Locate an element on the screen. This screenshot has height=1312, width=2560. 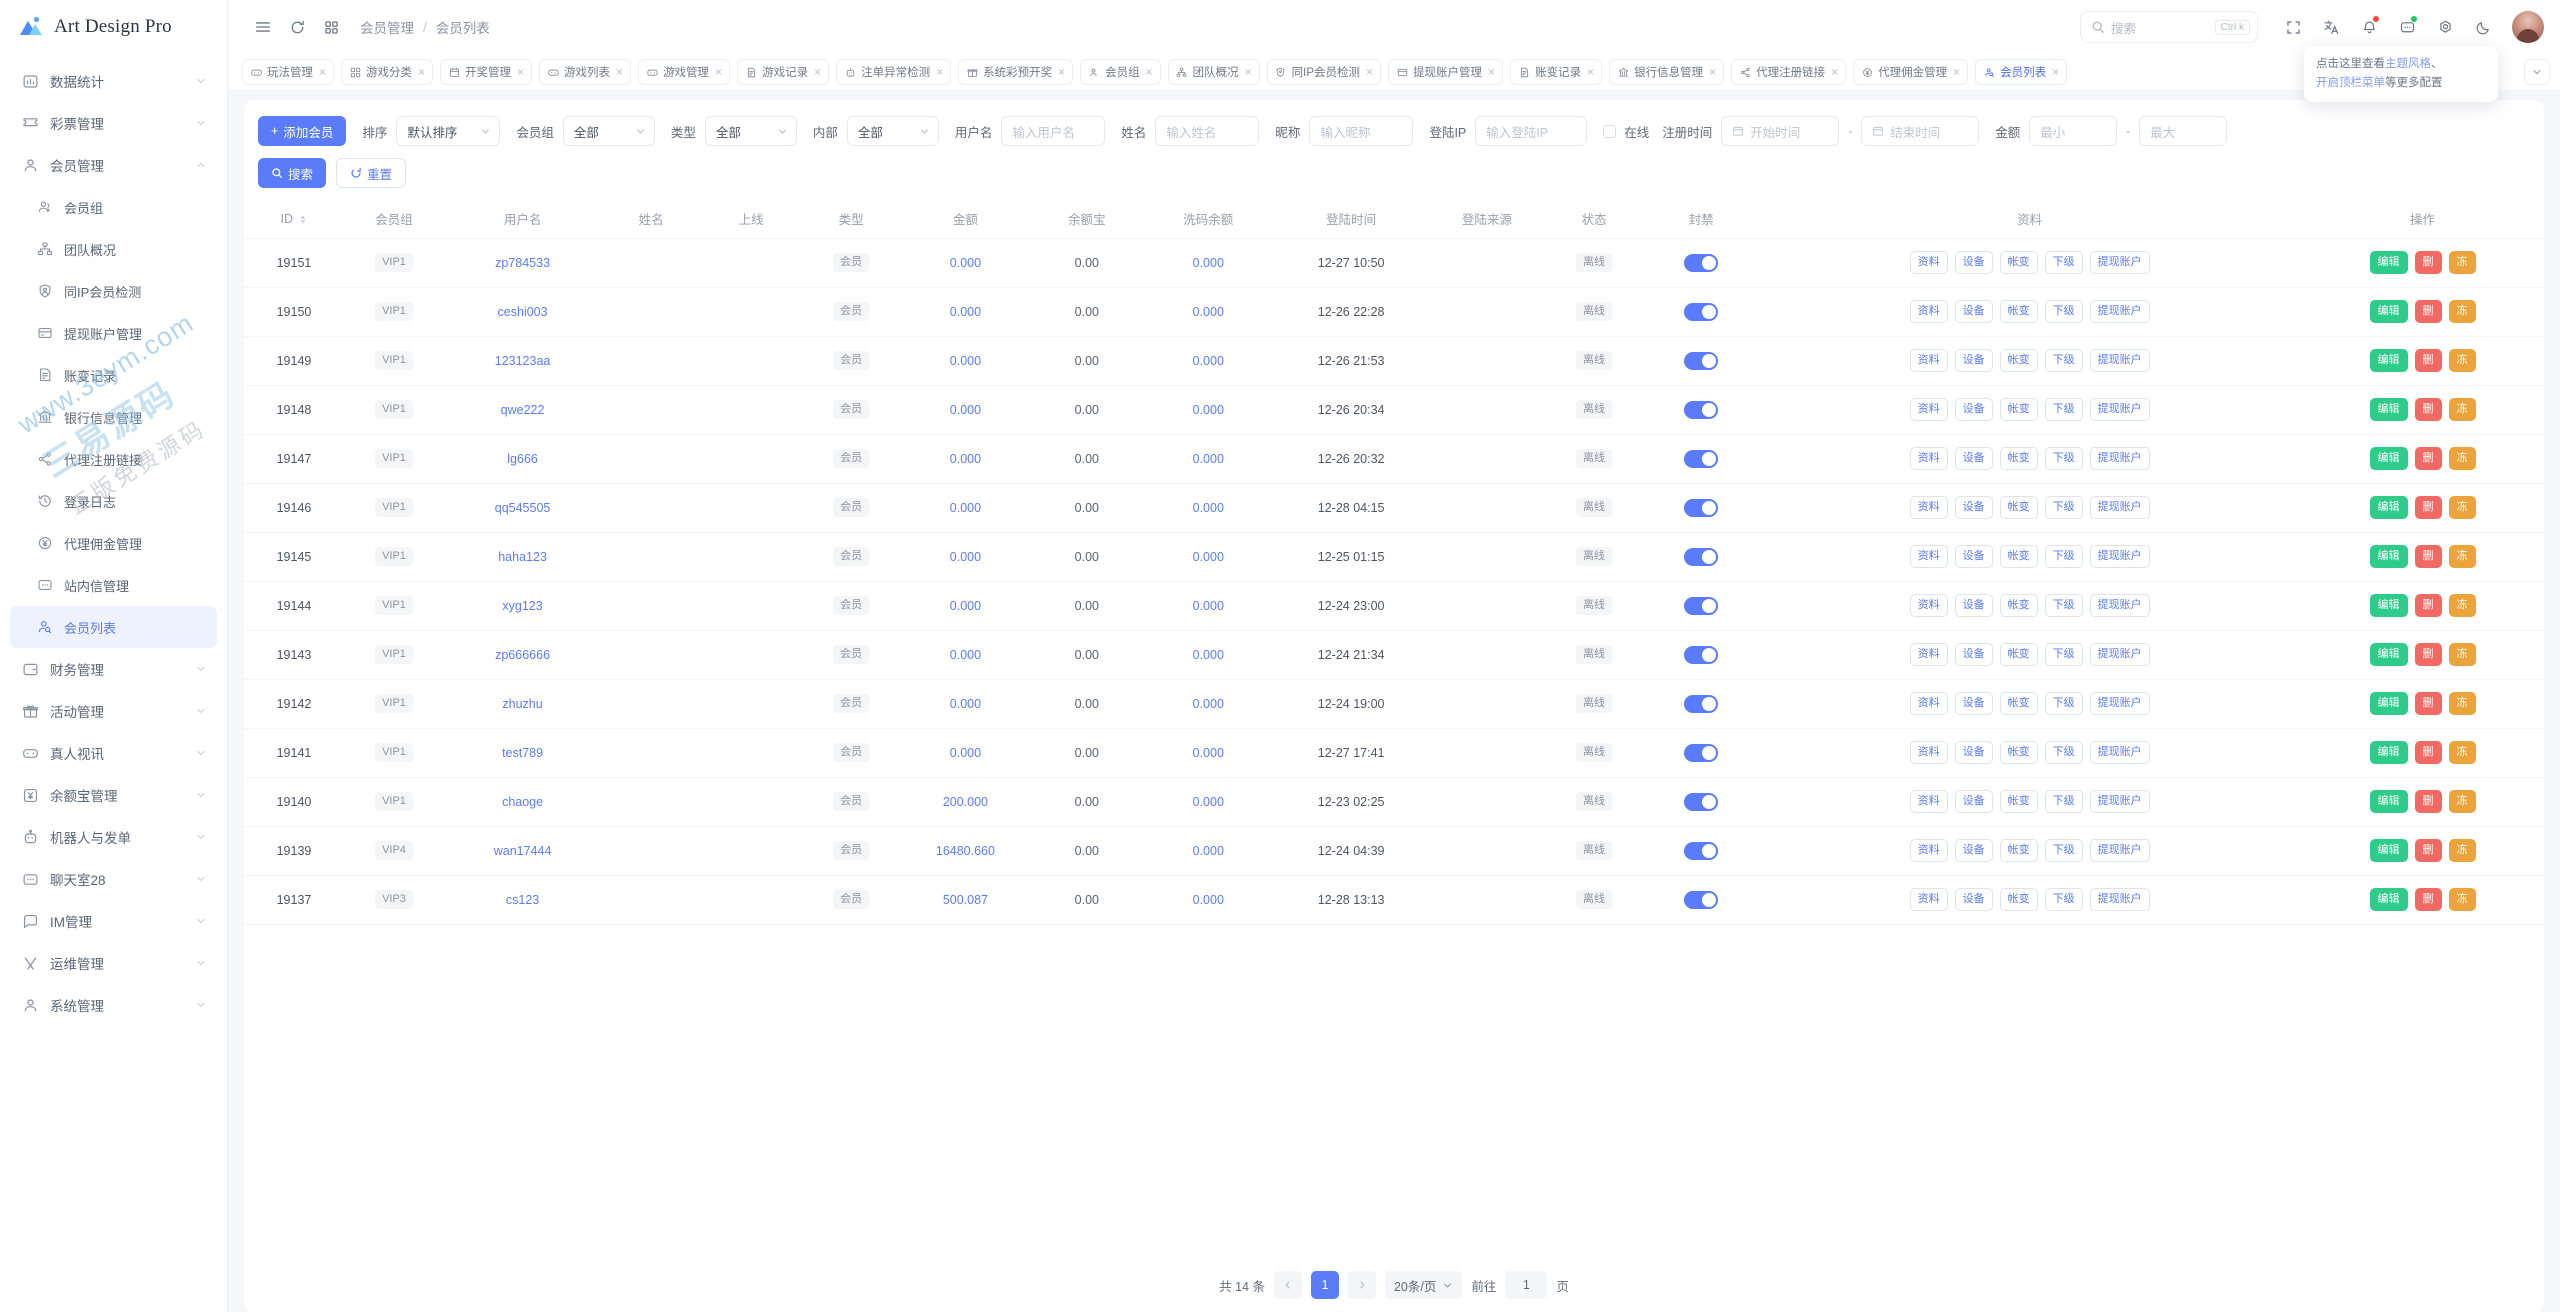
username-link: haha123 is located at coordinates (522, 556).